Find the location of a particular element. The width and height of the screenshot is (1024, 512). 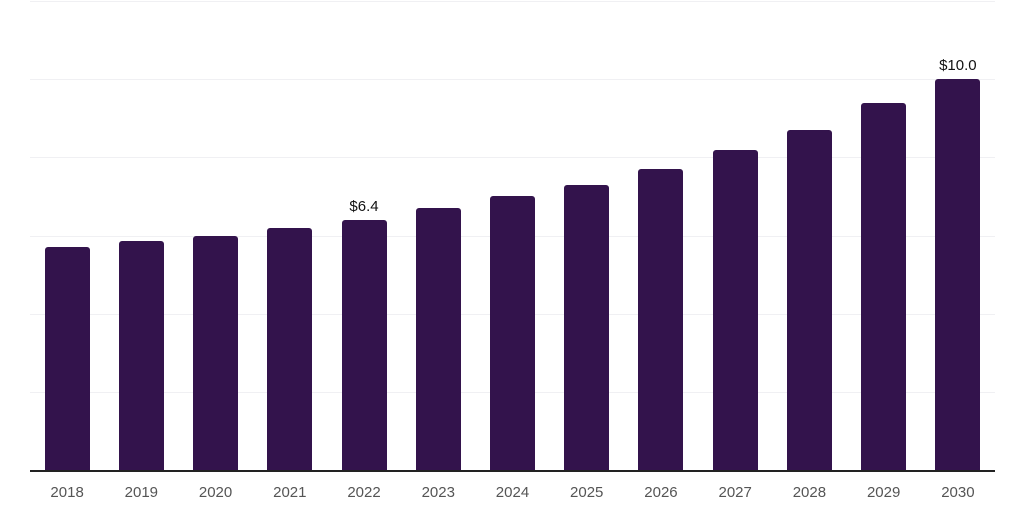

x-tick-2020: 2020 is located at coordinates (215, 492).